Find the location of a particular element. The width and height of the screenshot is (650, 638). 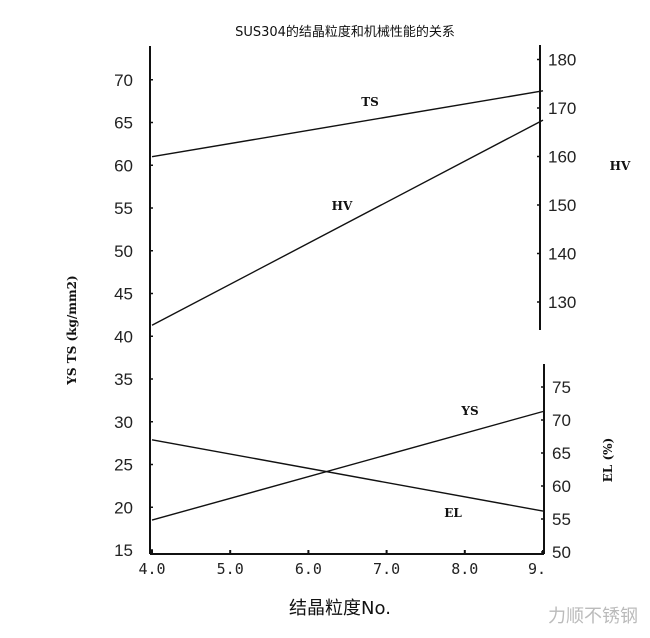

x-axis-label: 结晶粒度No. is located at coordinates (340, 608).